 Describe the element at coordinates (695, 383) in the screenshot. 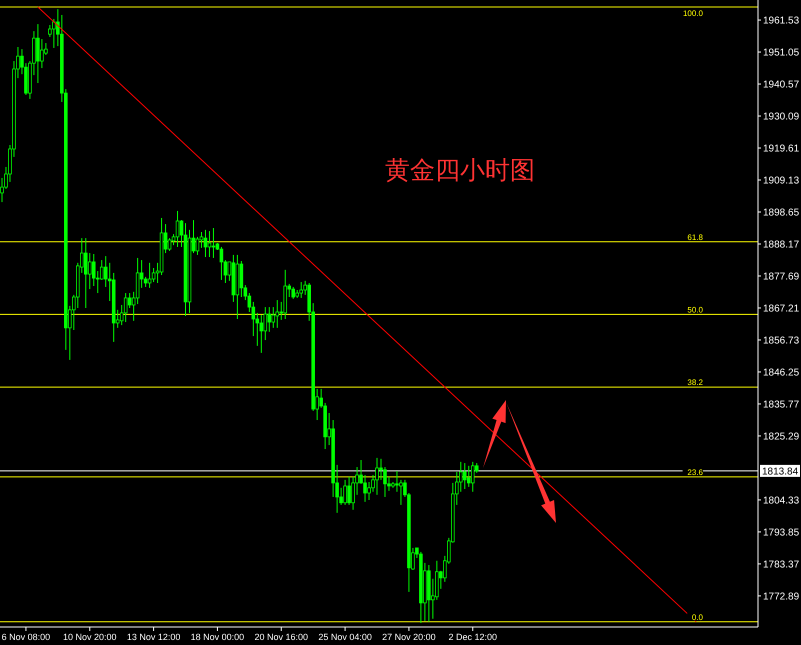

I see `annotation: 38.2` at that location.